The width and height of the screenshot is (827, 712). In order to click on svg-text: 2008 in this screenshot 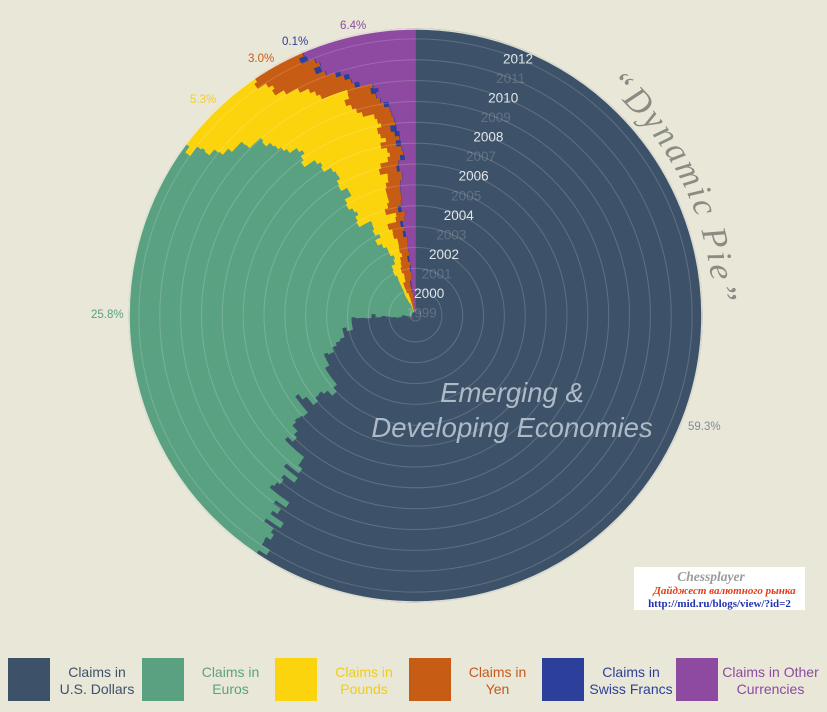, I will do `click(488, 137)`.